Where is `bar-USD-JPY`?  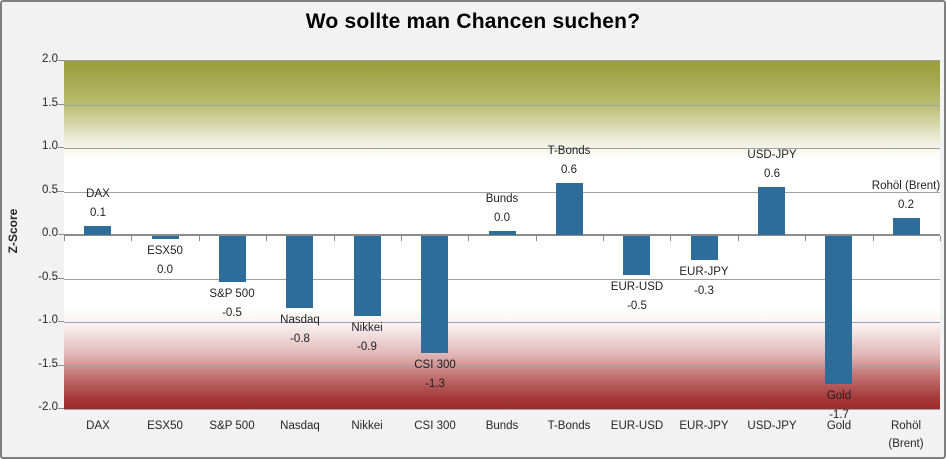
bar-USD-JPY is located at coordinates (771, 211).